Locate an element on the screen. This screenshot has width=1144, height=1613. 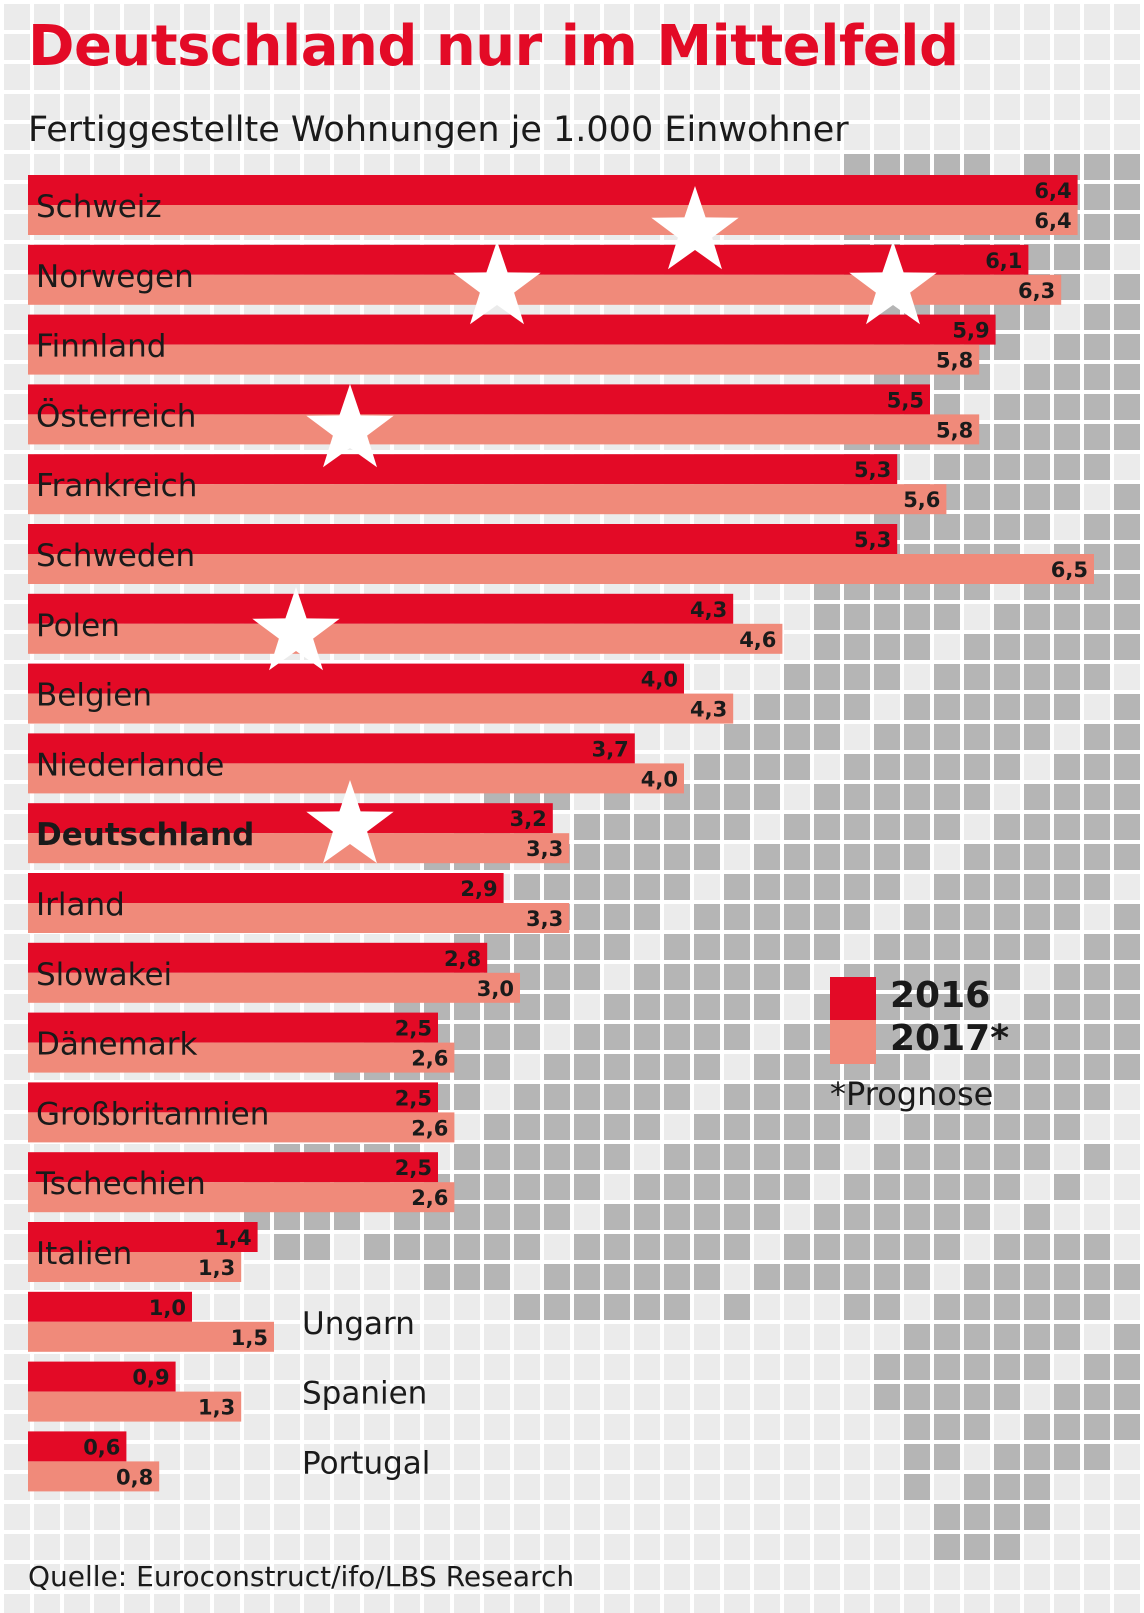
value-label-2017: 3,3 is located at coordinates (544, 849).